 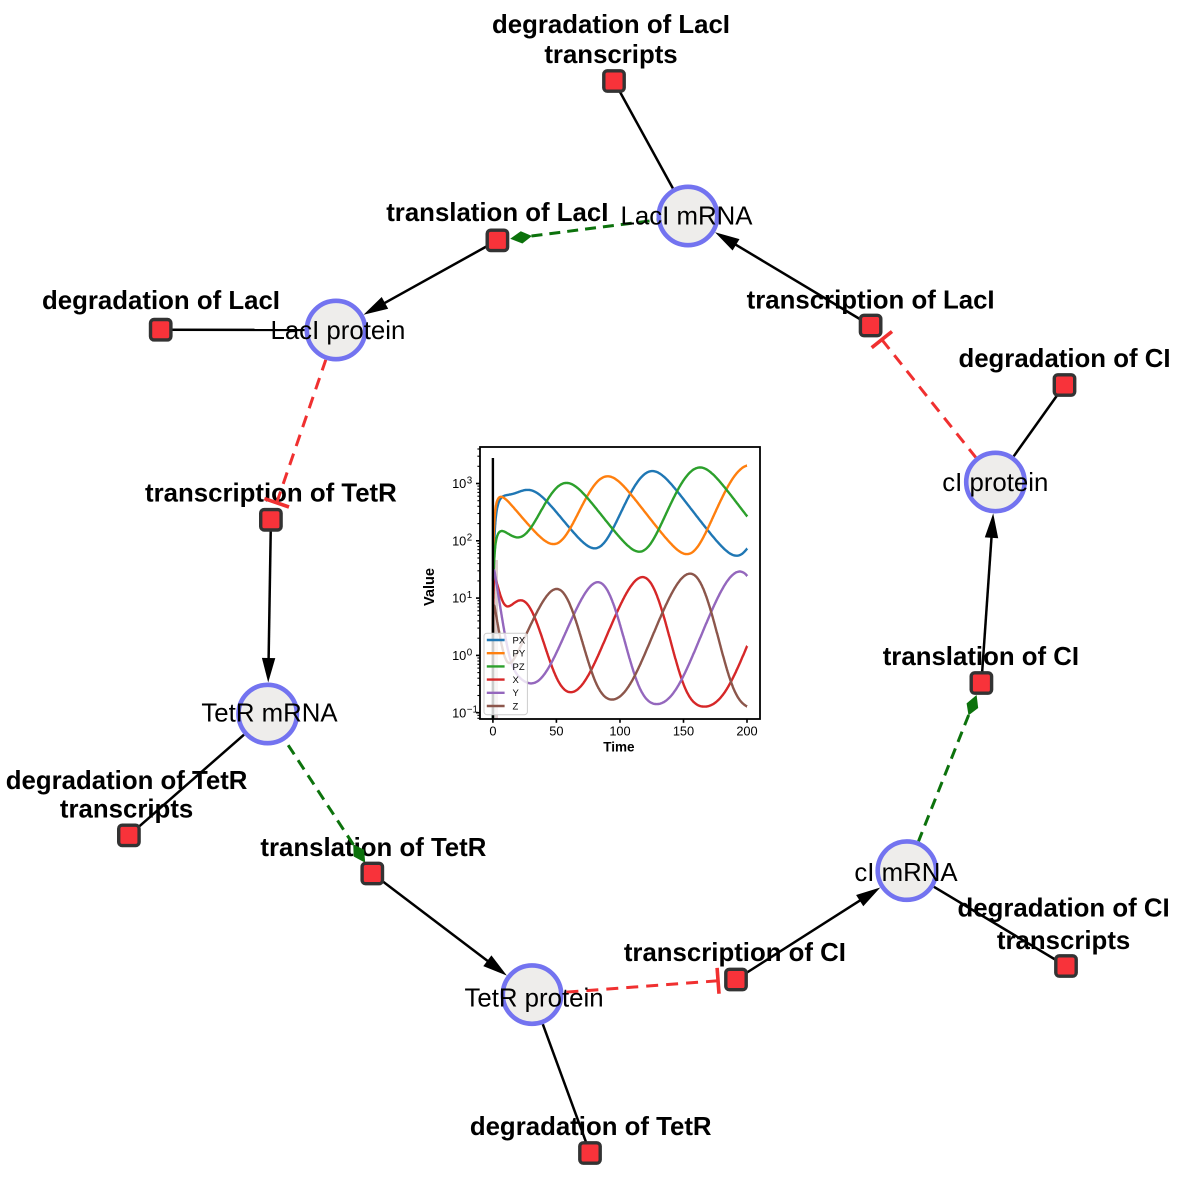 What do you see at coordinates (470, 480) in the screenshot?
I see `svg-text: 3` at bounding box center [470, 480].